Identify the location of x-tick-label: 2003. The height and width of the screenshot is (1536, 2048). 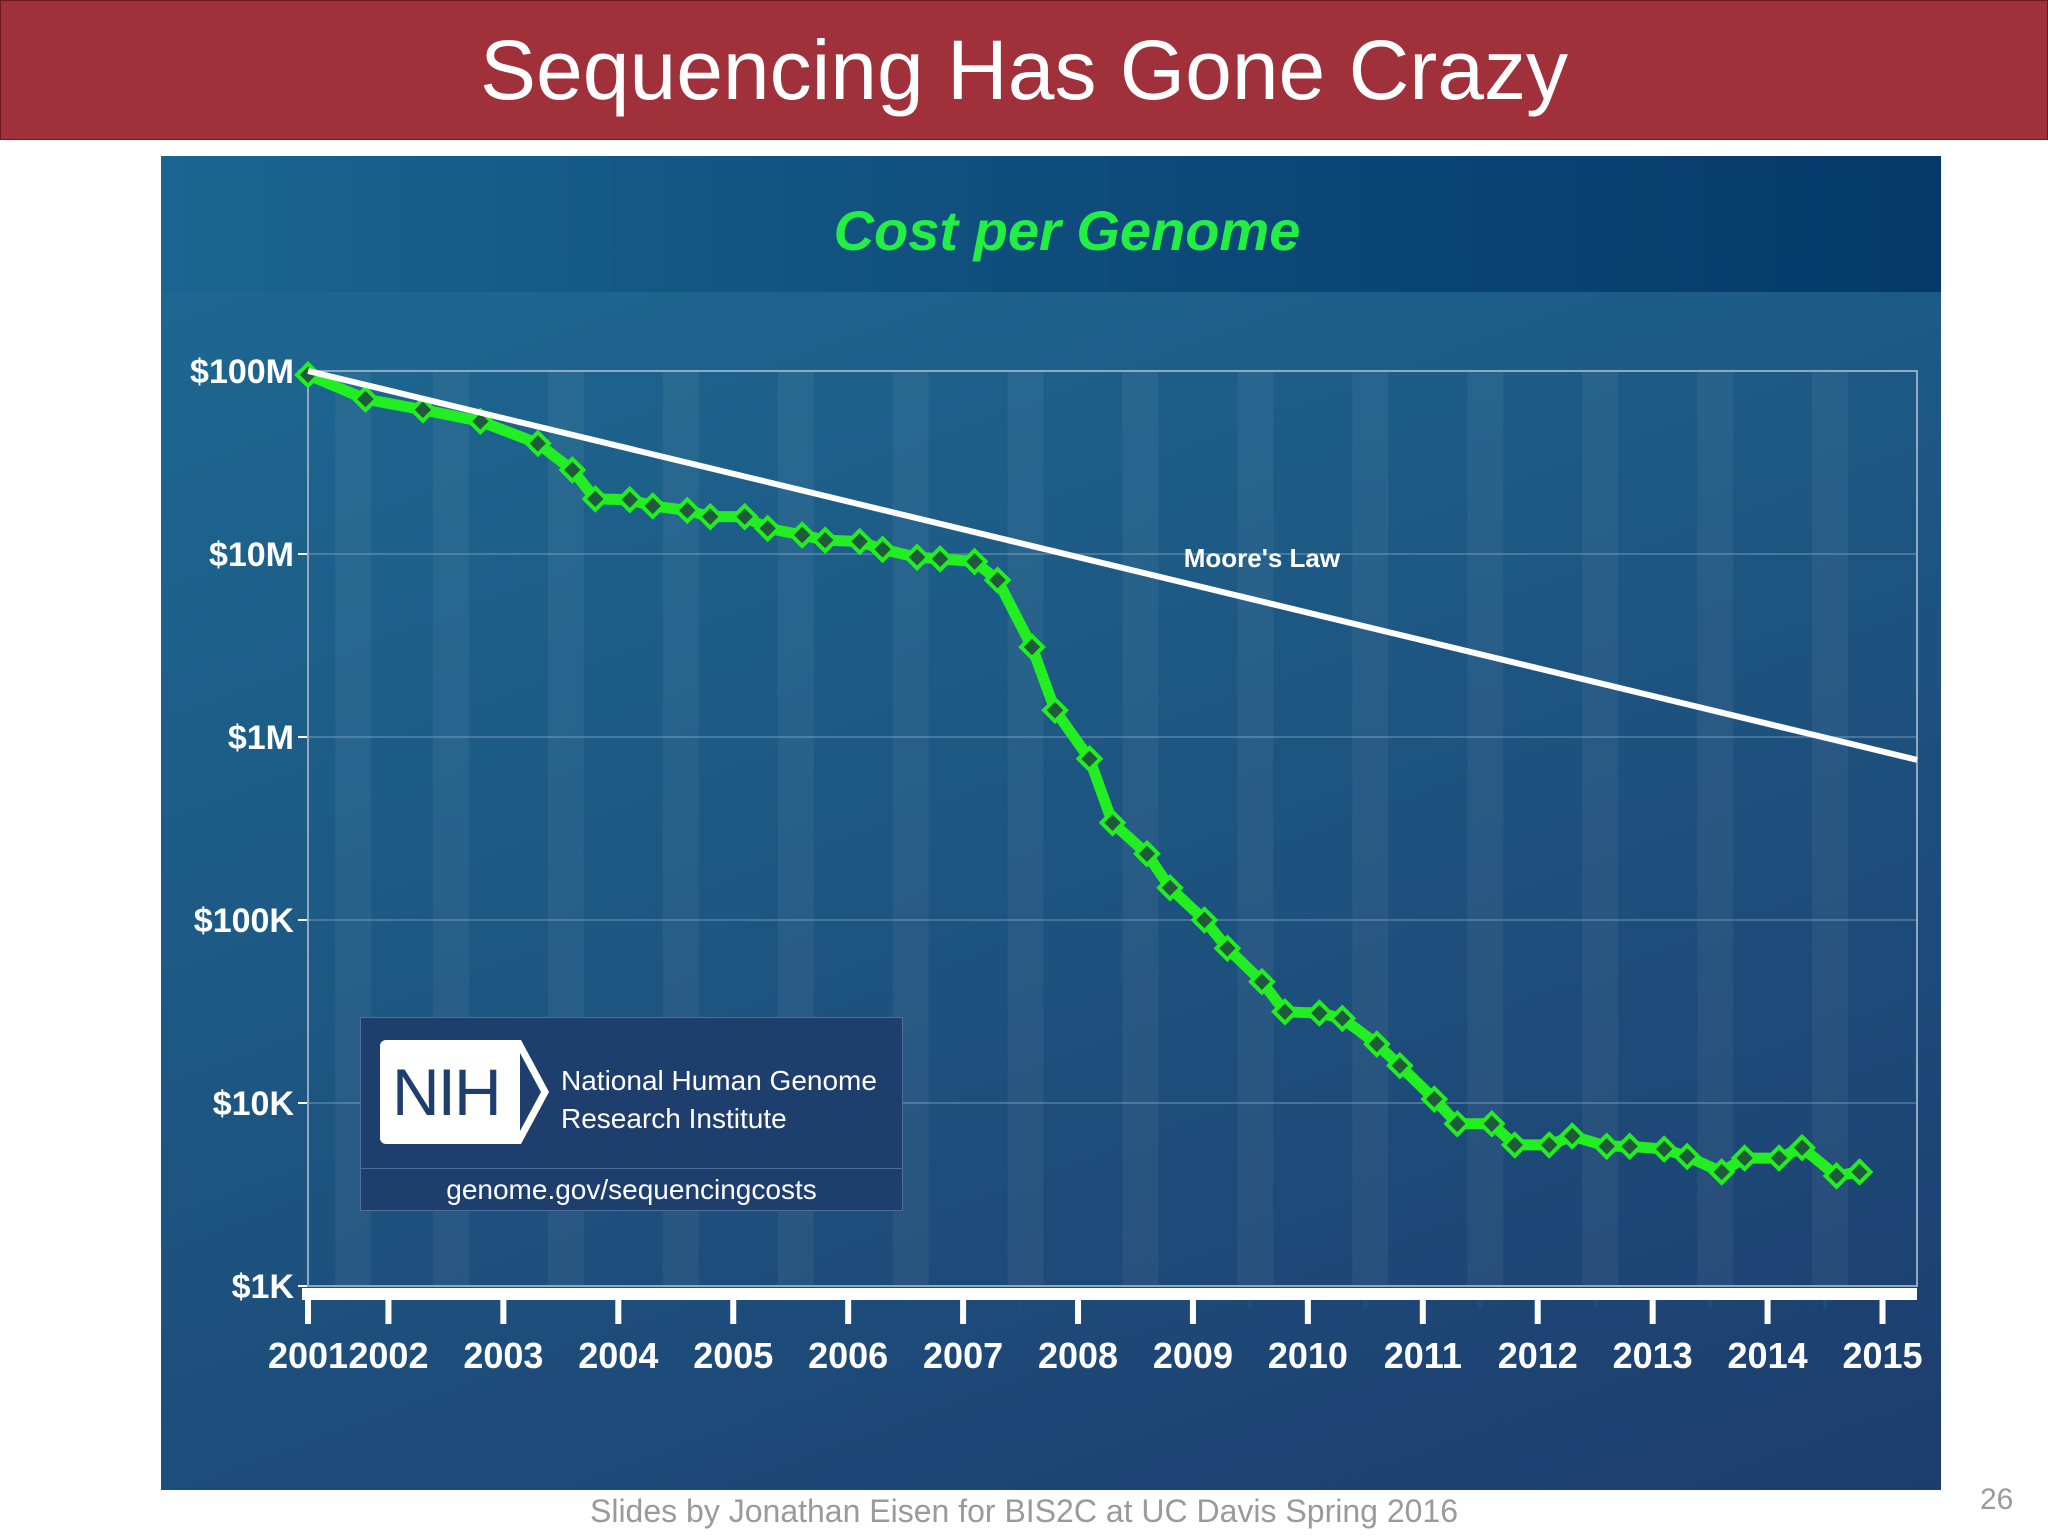
(503, 1355).